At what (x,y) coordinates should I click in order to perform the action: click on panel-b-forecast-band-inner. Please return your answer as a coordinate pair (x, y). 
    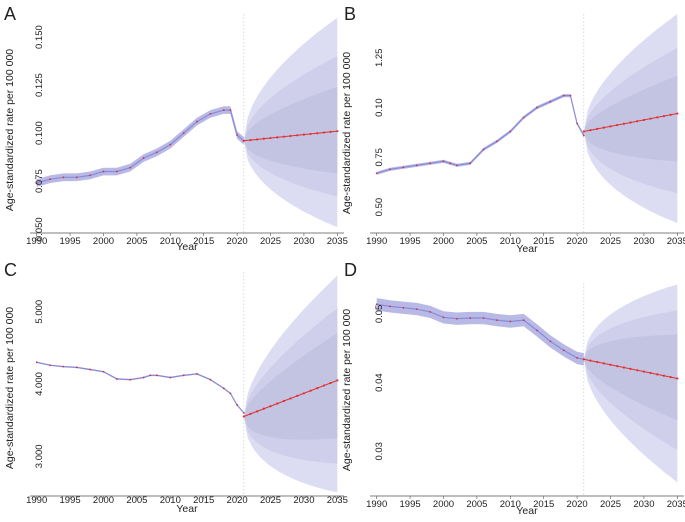
    Looking at the image, I should click on (630, 118).